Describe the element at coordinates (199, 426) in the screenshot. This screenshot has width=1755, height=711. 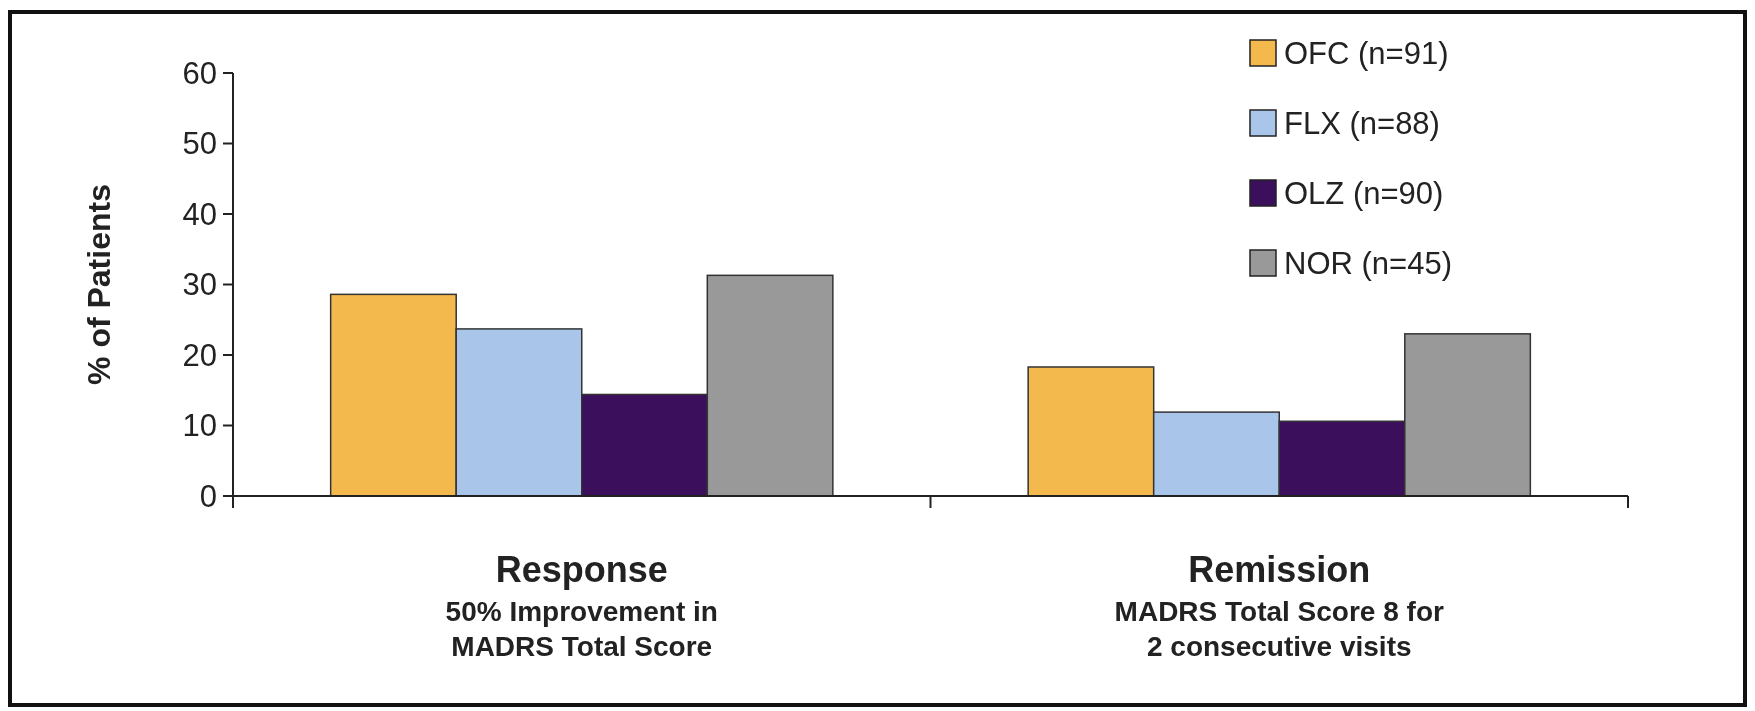
I see `y-tick-label: 10` at that location.